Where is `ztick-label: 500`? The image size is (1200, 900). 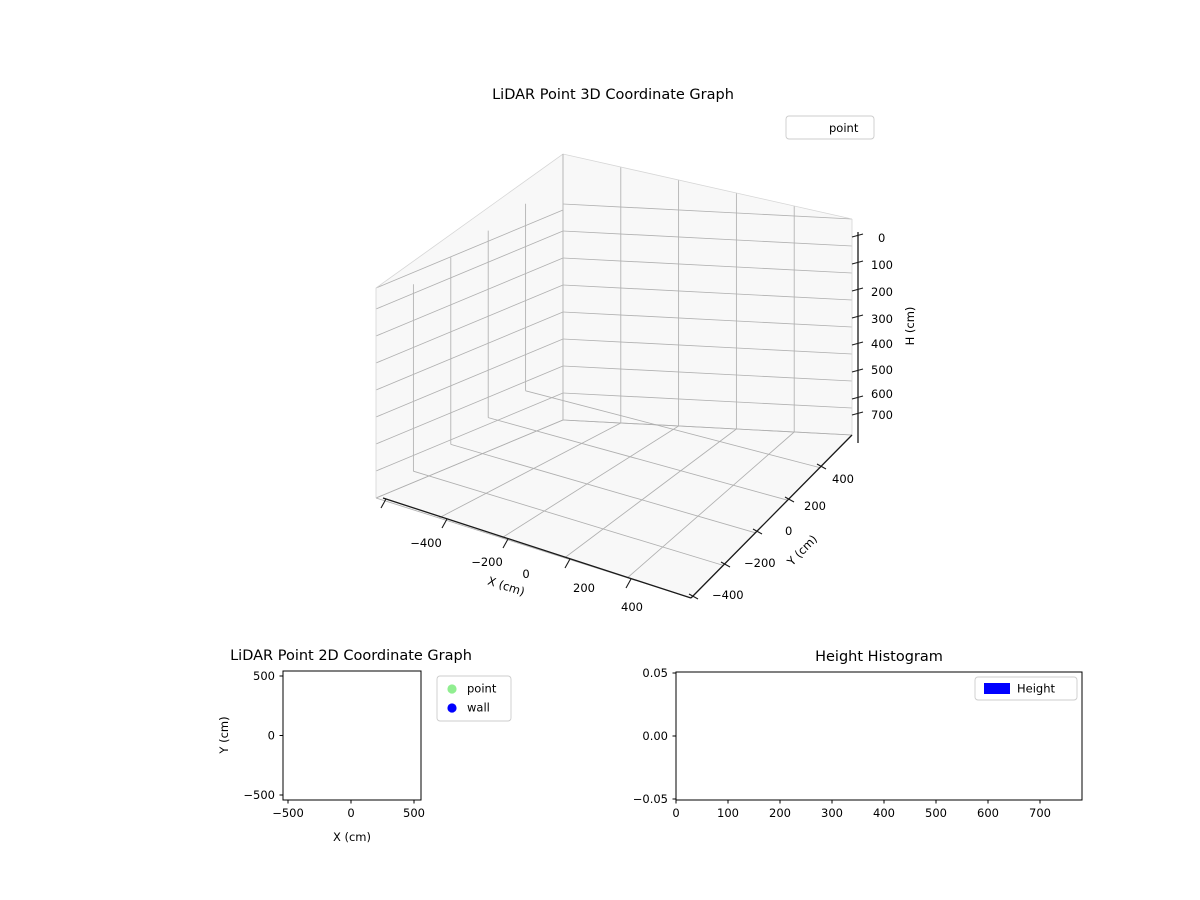
ztick-label: 500 is located at coordinates (882, 370).